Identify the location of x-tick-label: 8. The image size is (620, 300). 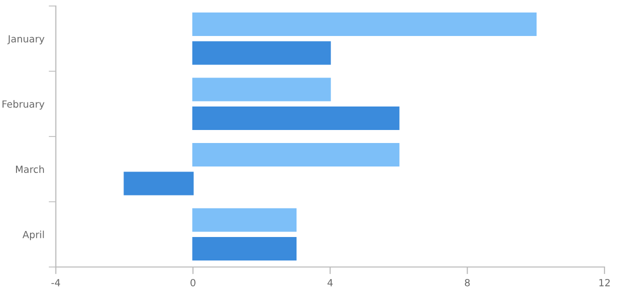
(467, 282).